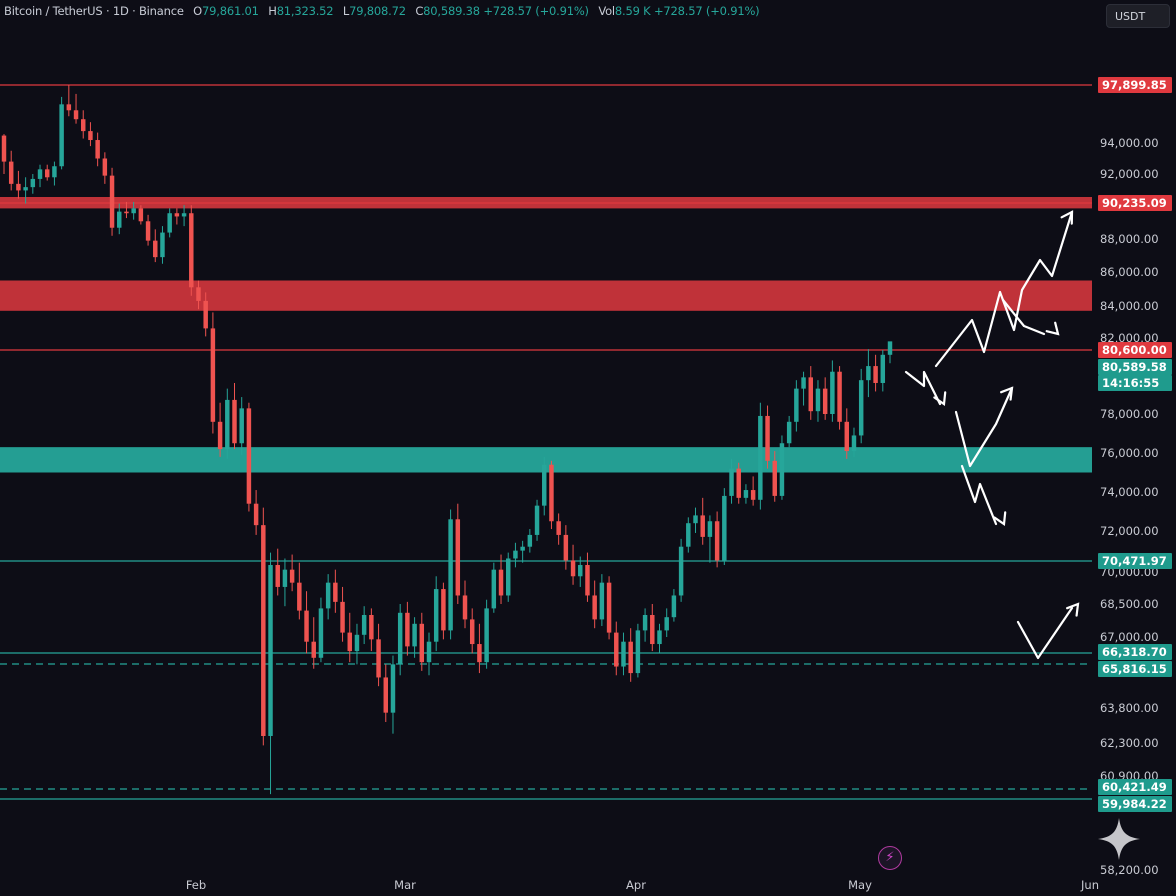  I want to click on close-label: C, so click(419, 11).